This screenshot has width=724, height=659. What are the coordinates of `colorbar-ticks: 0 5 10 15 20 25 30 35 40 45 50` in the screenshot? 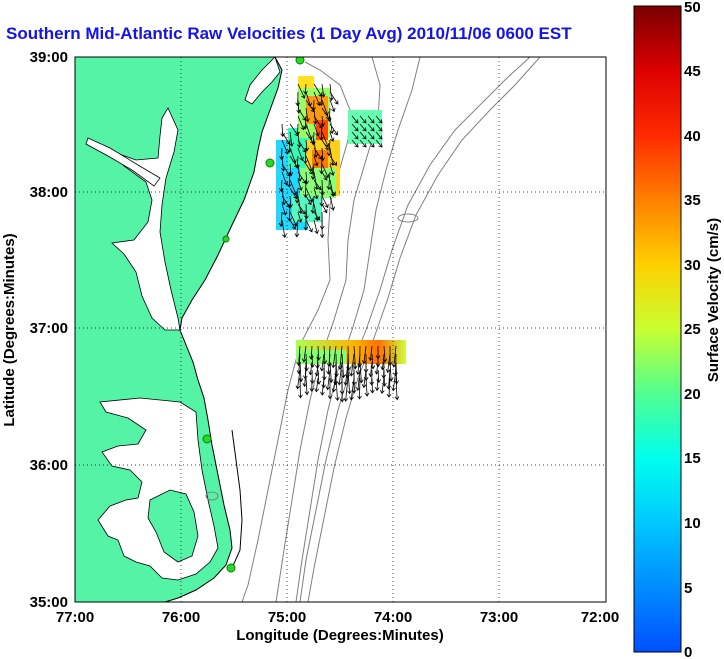 It's located at (692, 329).